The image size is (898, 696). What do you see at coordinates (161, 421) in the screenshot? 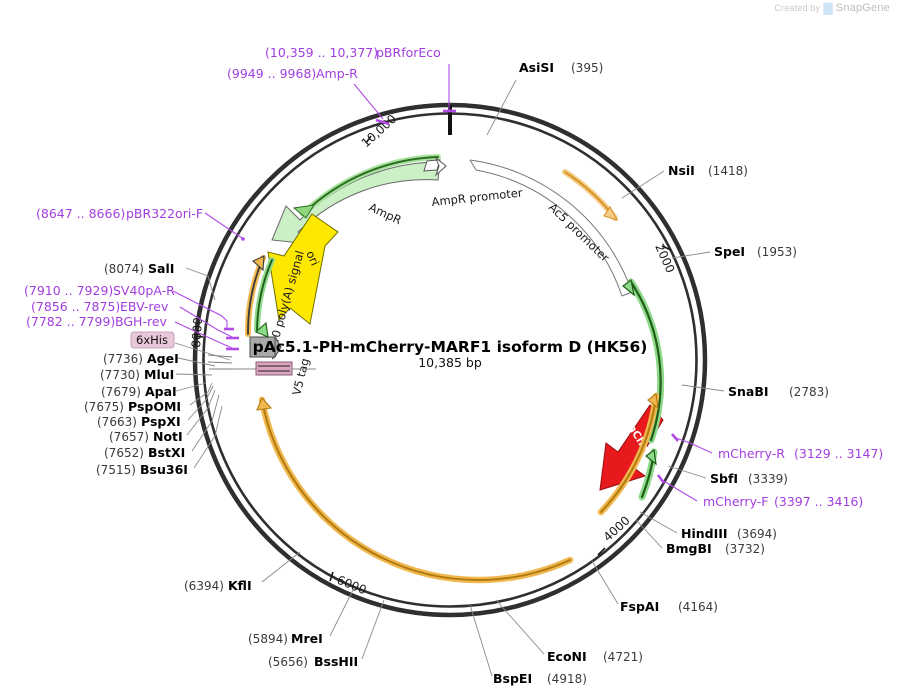
I see `enzyme-name-pspxi: PspXI` at bounding box center [161, 421].